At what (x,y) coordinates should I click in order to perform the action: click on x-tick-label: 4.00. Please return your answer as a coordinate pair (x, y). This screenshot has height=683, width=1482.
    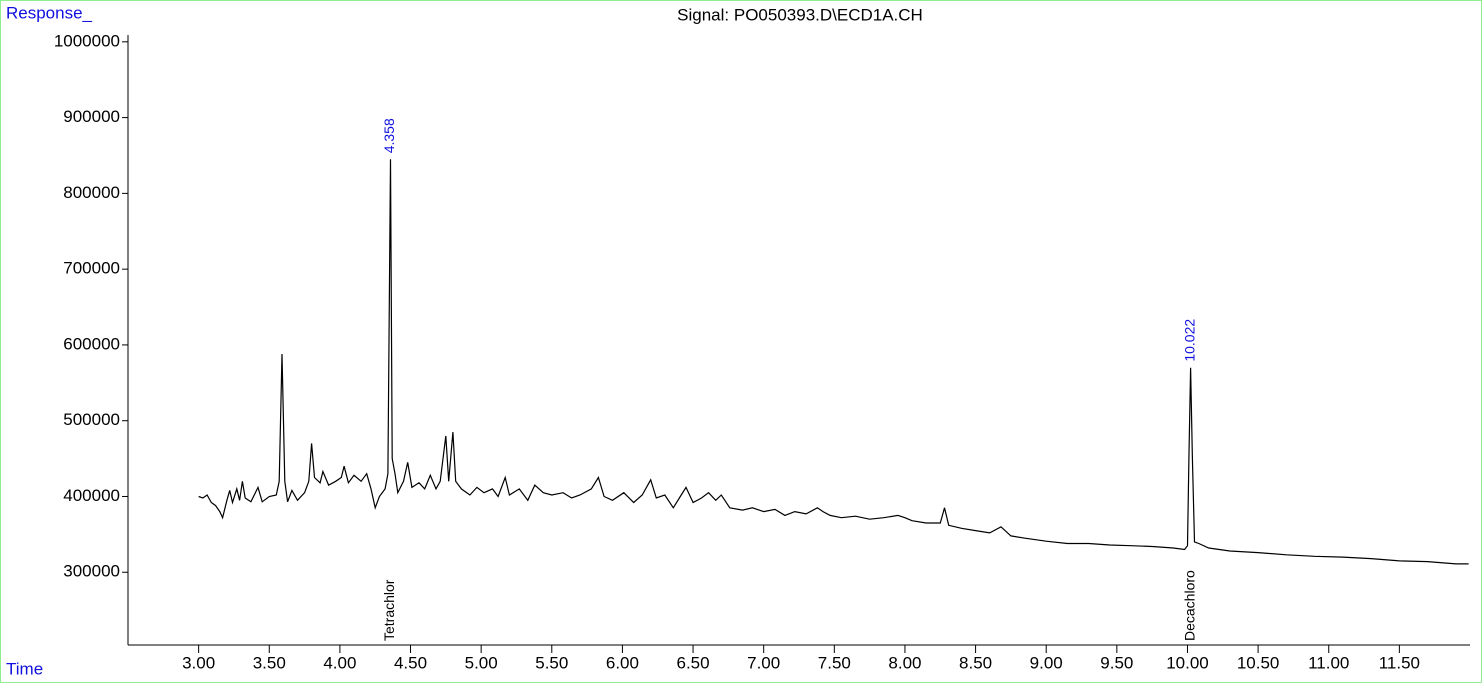
    Looking at the image, I should click on (339, 662).